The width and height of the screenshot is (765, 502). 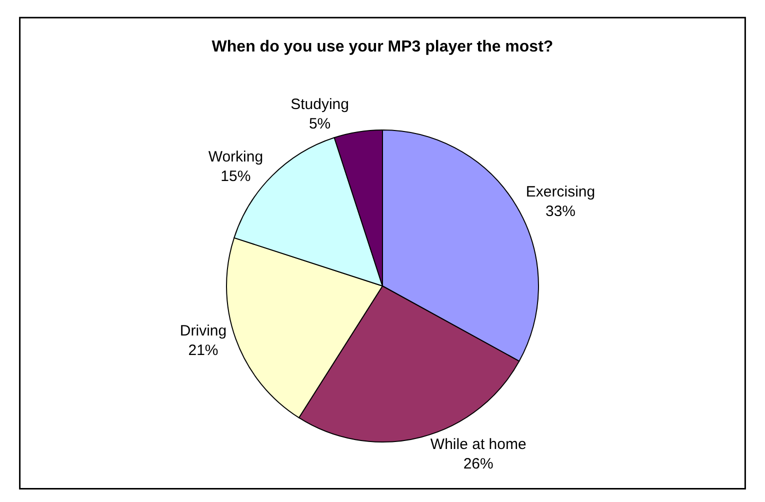 I want to click on data-label: 5%, so click(x=319, y=123).